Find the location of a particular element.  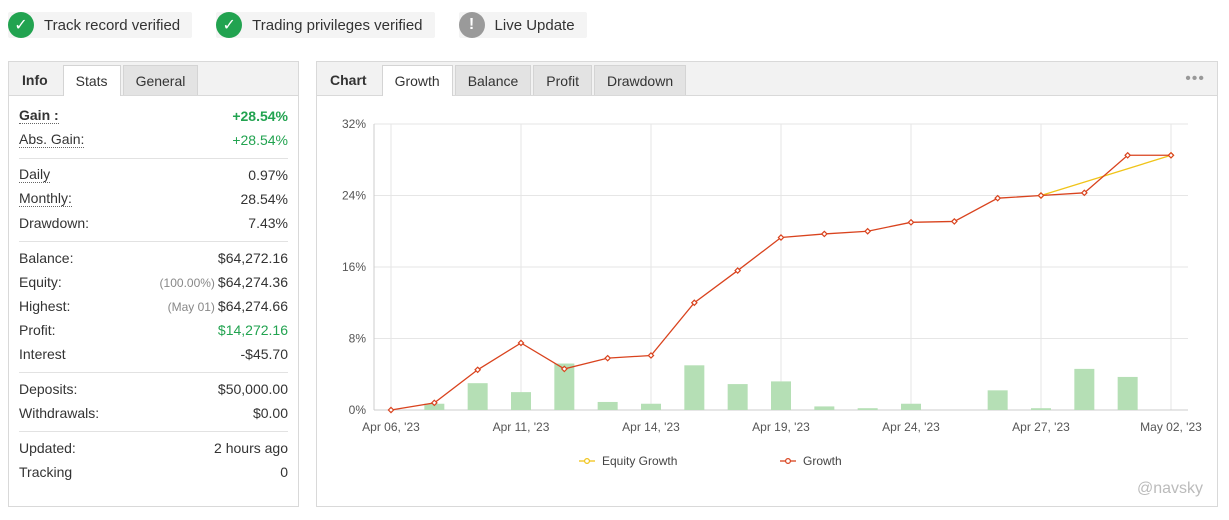

drawdown-label: Drawdown: is located at coordinates (54, 223).